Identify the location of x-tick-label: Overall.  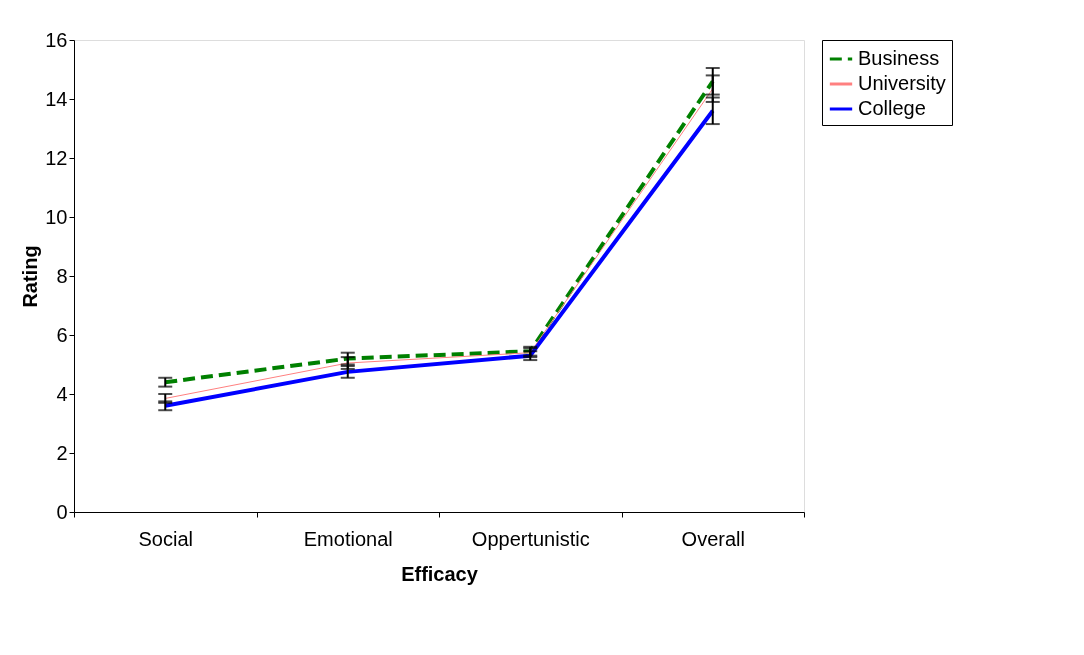
(713, 538).